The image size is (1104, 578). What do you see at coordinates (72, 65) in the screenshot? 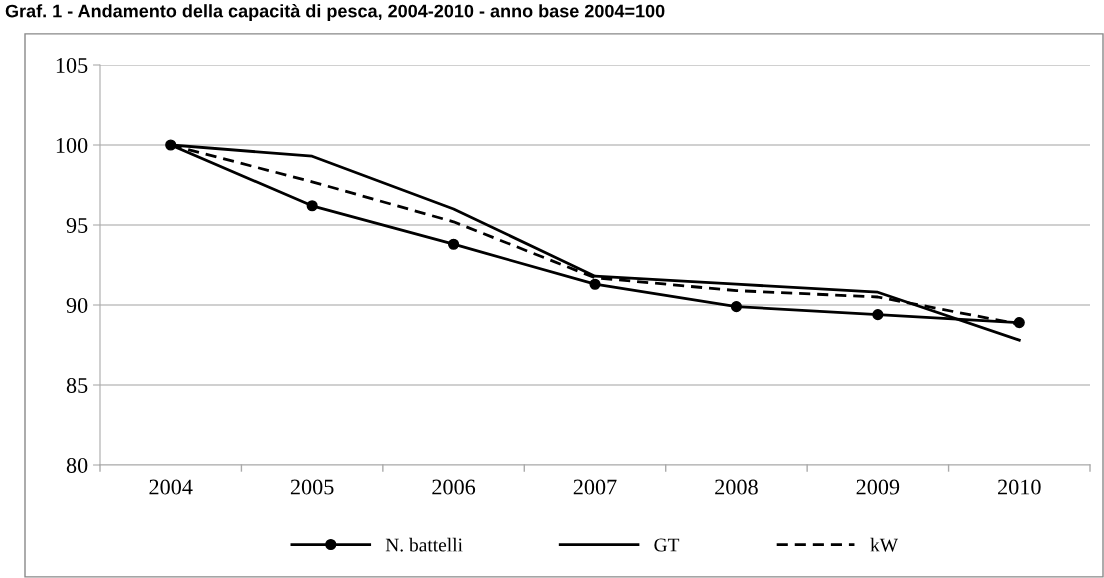
I see `y-tick-label: 105` at bounding box center [72, 65].